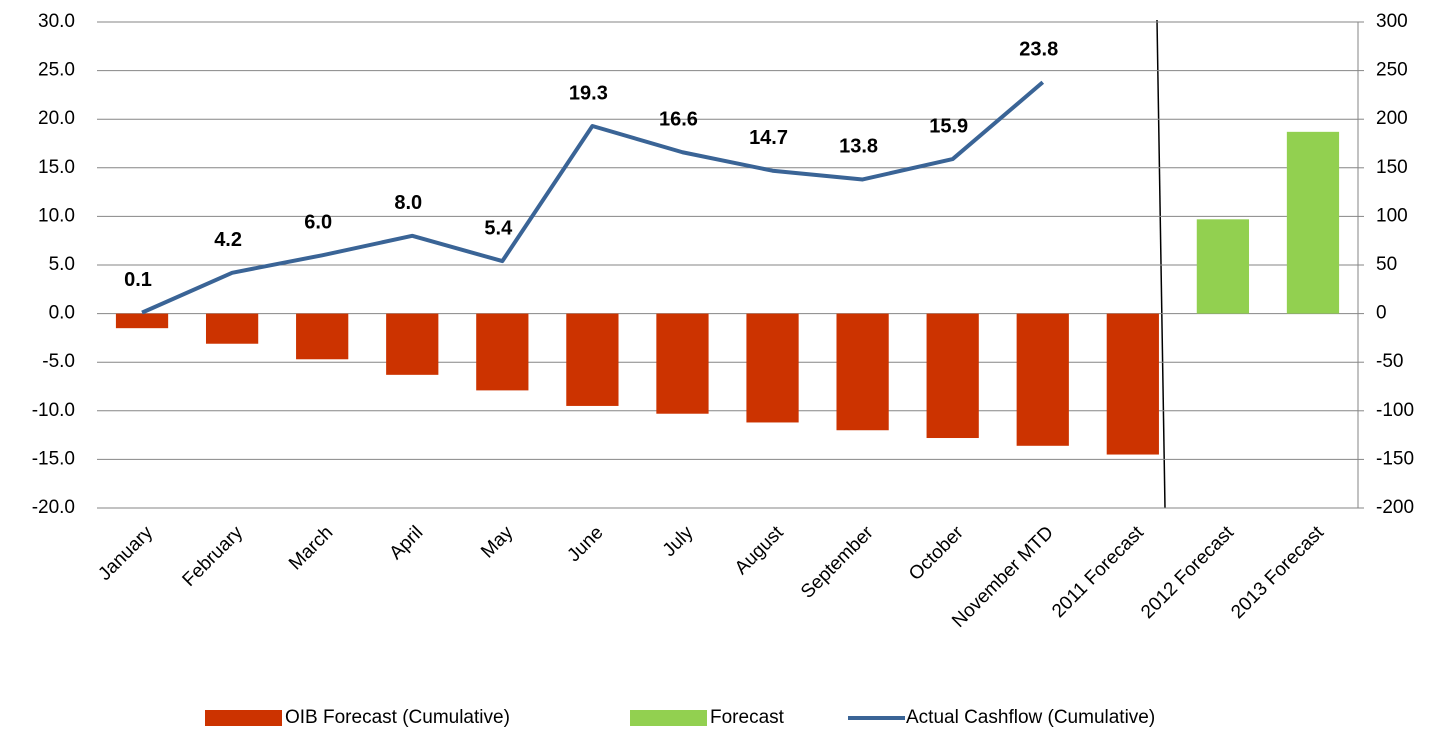 The height and width of the screenshot is (734, 1439). I want to click on x-tick-label: February, so click(213, 556).